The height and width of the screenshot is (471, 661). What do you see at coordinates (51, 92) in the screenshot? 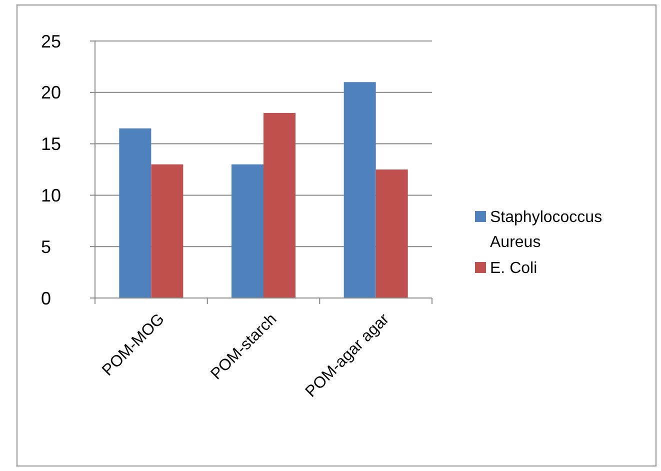
I see `y-tick-label: 20` at bounding box center [51, 92].